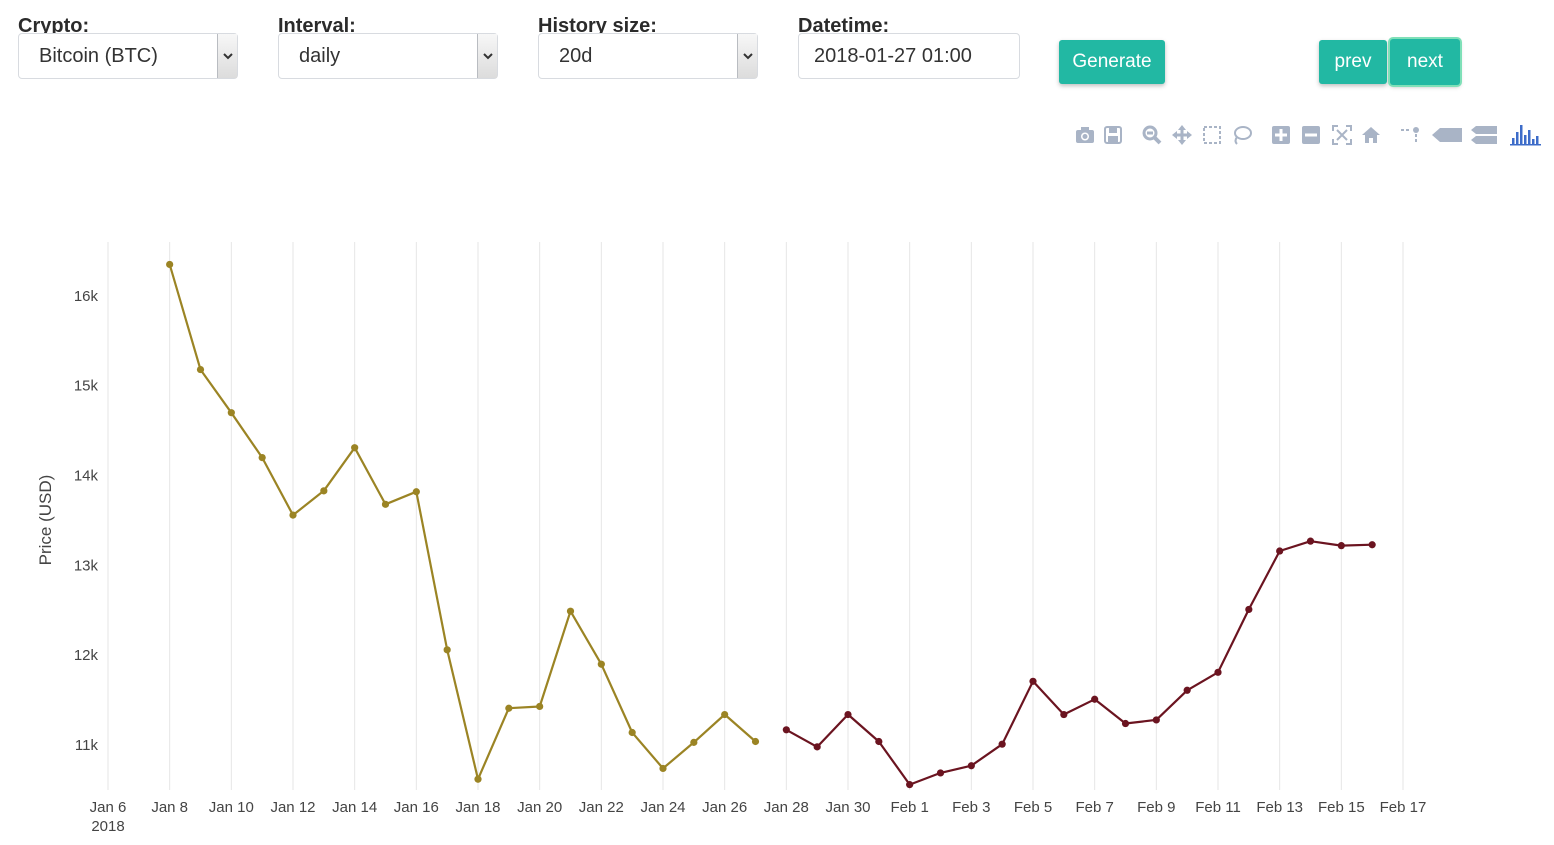 The width and height of the screenshot is (1554, 845). What do you see at coordinates (1182, 135) in the screenshot?
I see `pan-icon` at bounding box center [1182, 135].